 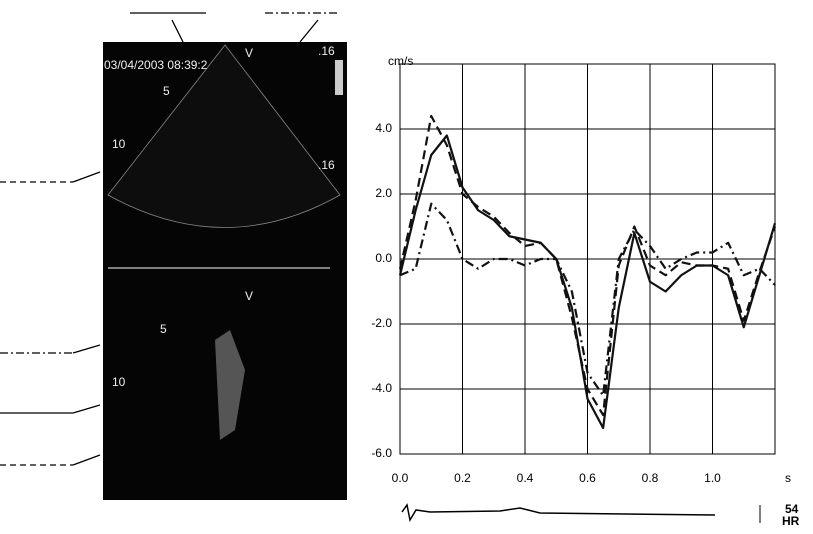 I want to click on x-tick-label: 1.0, so click(x=712, y=478).